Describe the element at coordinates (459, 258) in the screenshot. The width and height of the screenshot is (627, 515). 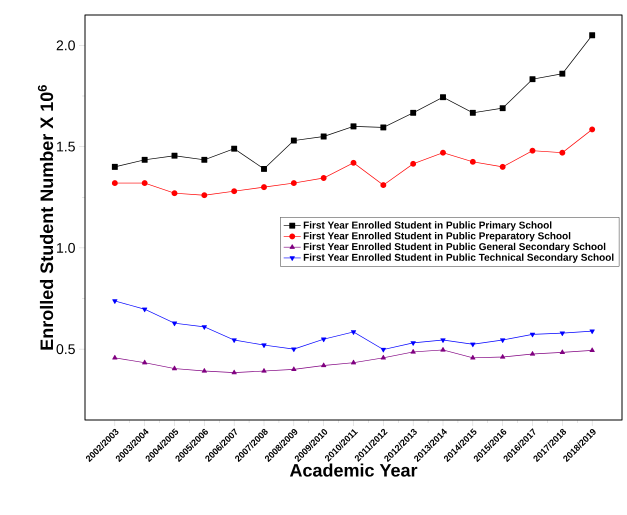
I see `legend-label: First Year Enrolled Student in Public Technical Secondary School` at that location.